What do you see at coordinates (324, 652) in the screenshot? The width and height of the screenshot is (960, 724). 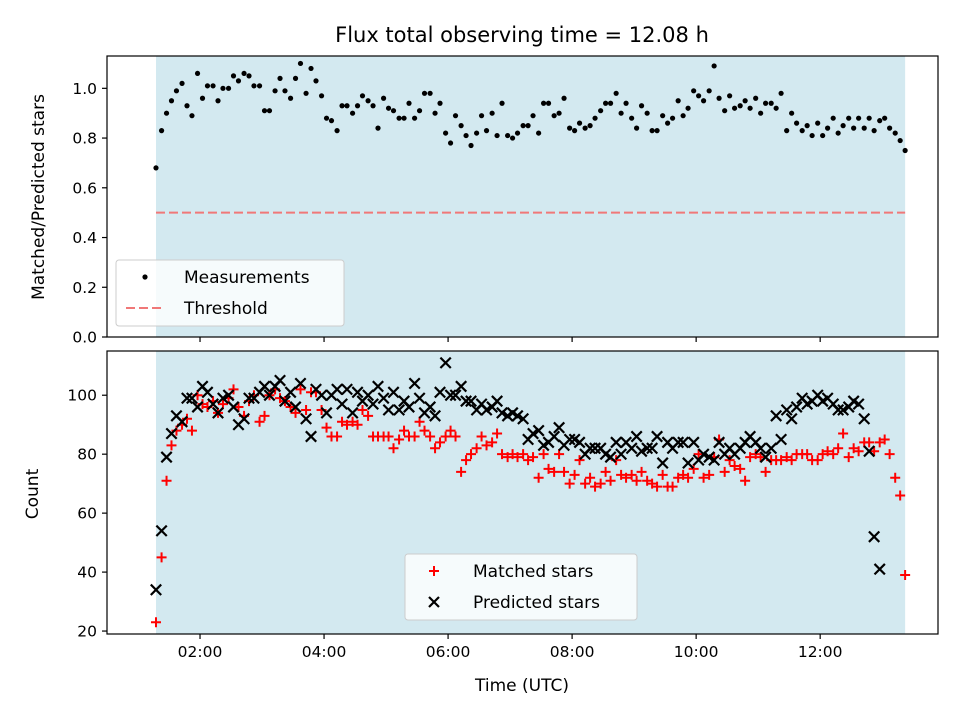 I see `x-tick-label: 04:00` at bounding box center [324, 652].